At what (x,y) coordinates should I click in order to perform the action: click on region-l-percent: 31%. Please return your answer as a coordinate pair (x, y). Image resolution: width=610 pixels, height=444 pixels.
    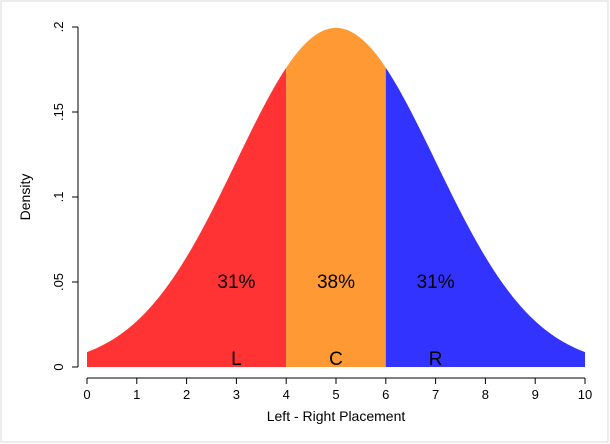
    Looking at the image, I should click on (236, 282).